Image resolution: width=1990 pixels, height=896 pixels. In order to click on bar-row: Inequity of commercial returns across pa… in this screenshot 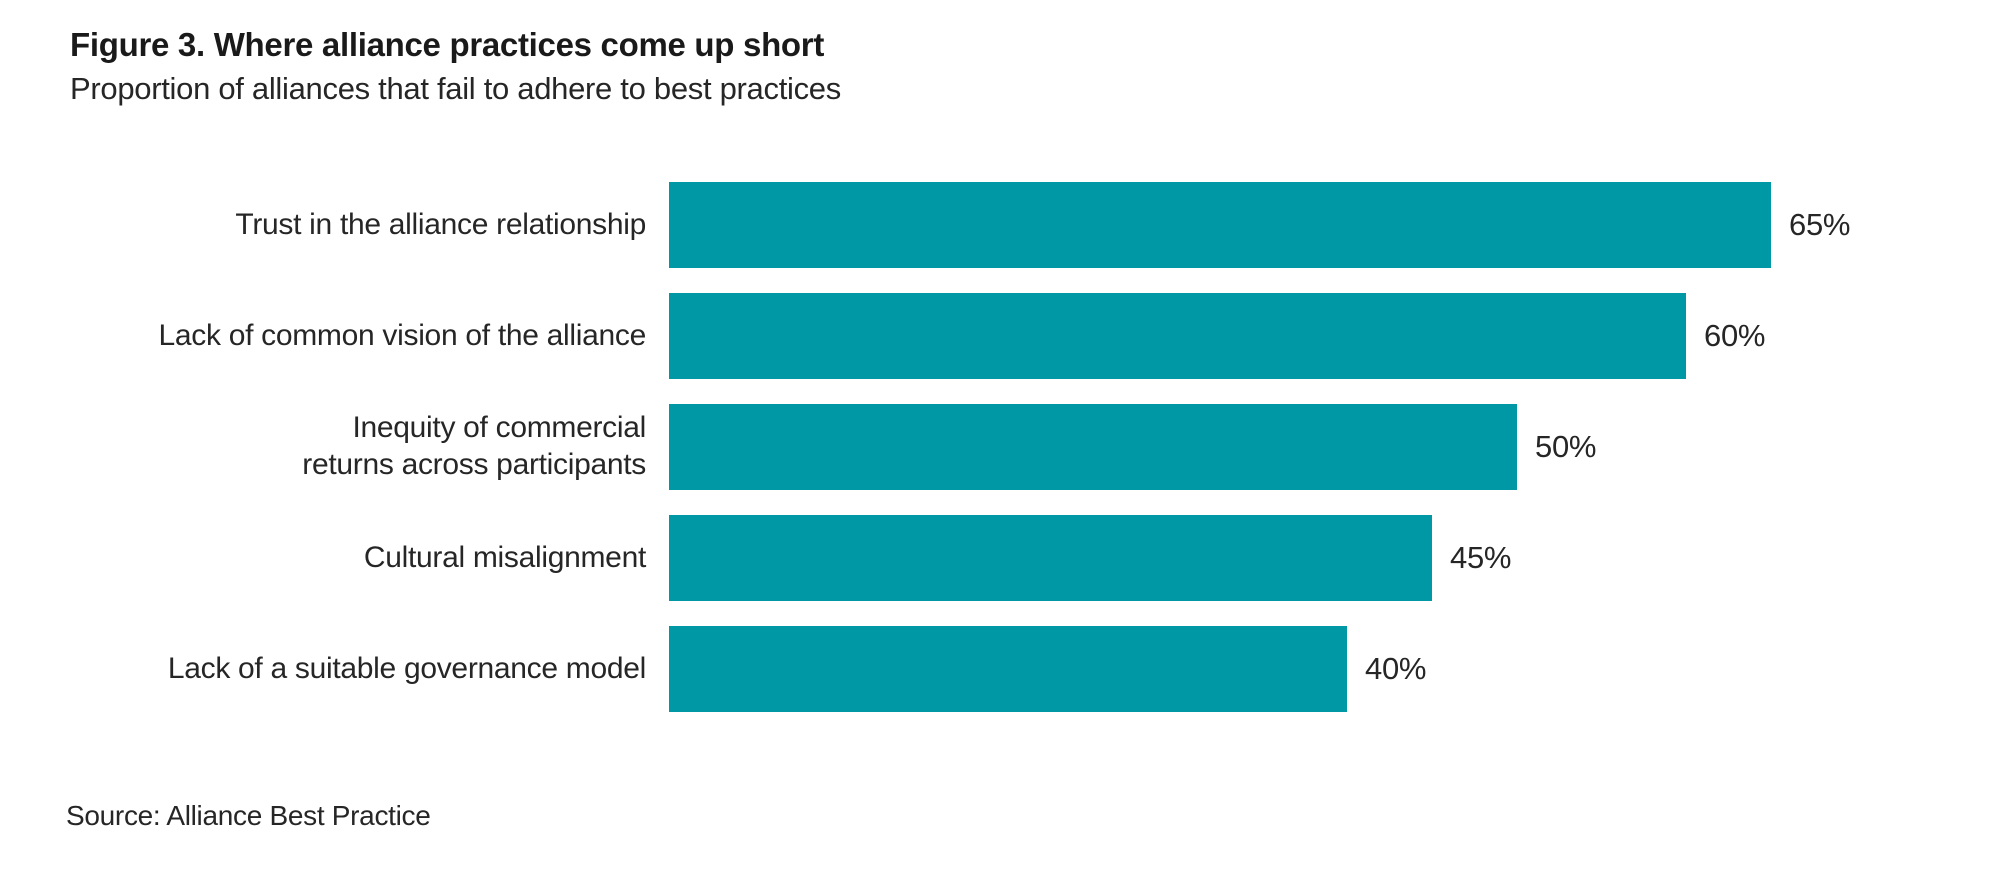, I will do `click(995, 447)`.